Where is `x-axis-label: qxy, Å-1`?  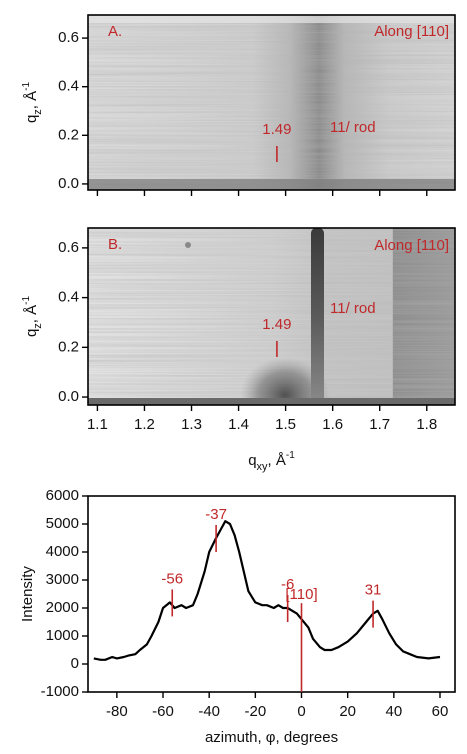 x-axis-label: qxy, Å-1 is located at coordinates (271, 461).